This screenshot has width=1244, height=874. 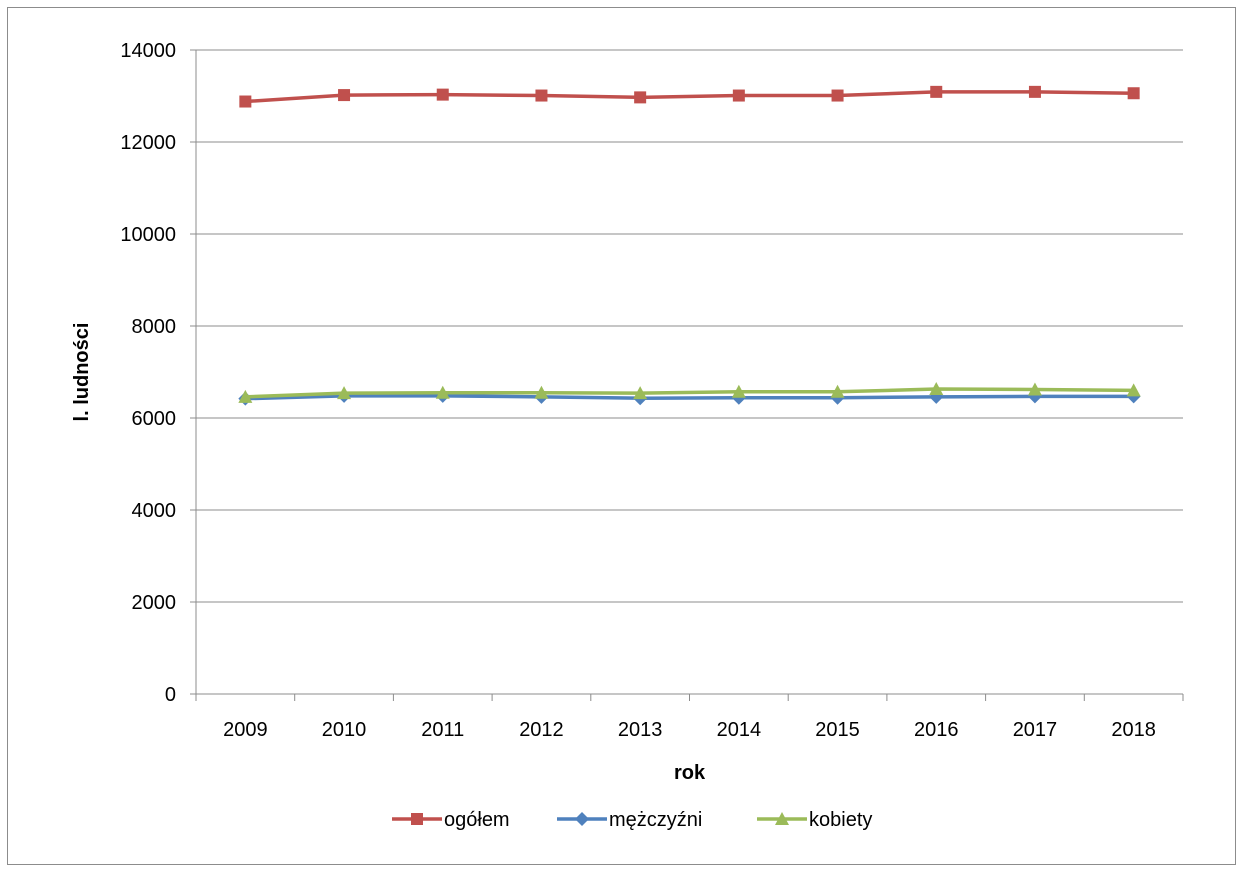 What do you see at coordinates (936, 730) in the screenshot?
I see `x-tick-label: 2016` at bounding box center [936, 730].